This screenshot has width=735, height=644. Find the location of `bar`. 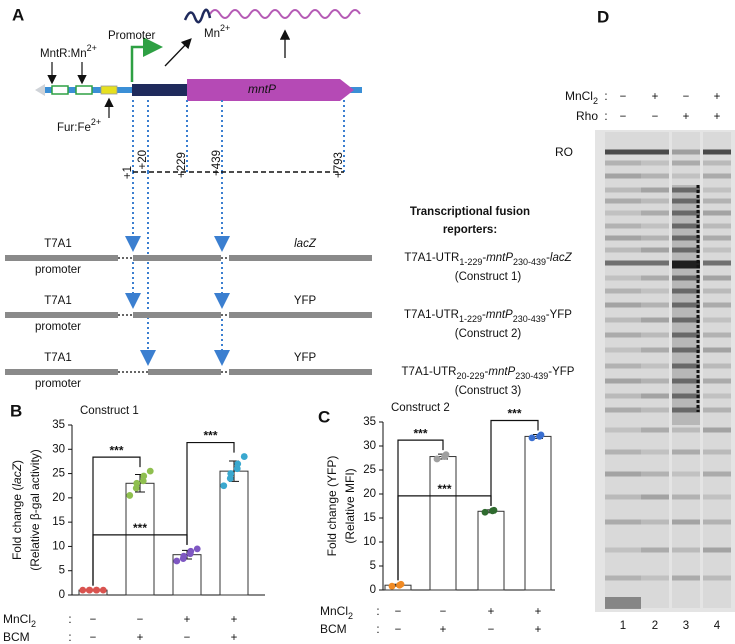

bar is located at coordinates (443, 523).